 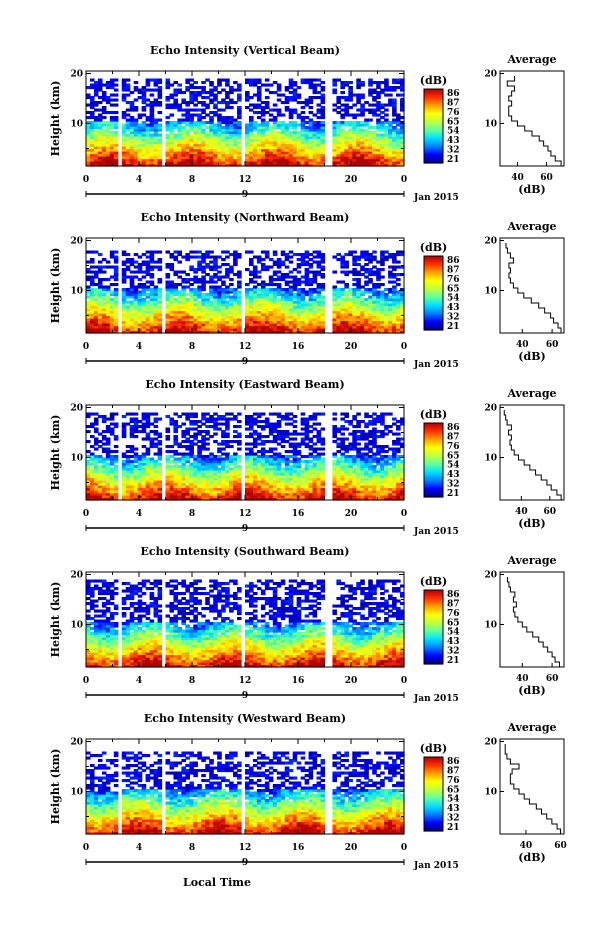 I want to click on x-tick-label: 16, so click(x=298, y=347).